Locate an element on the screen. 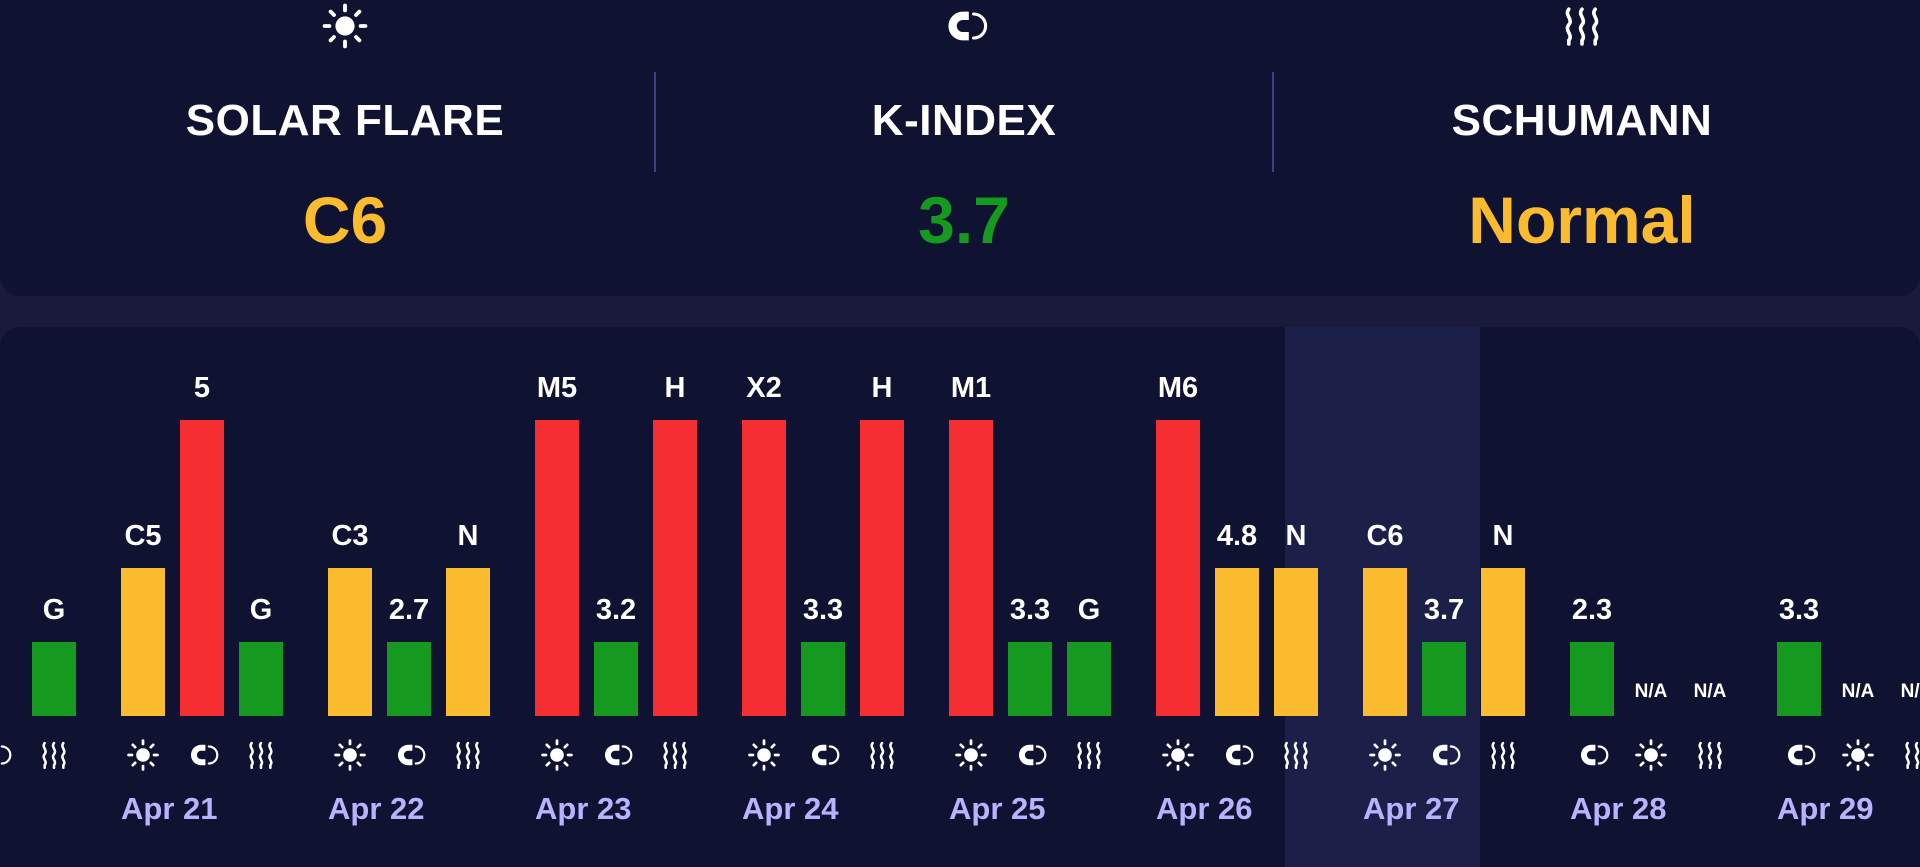 This screenshot has height=867, width=1920. bar-value-label: C3 is located at coordinates (350, 536).